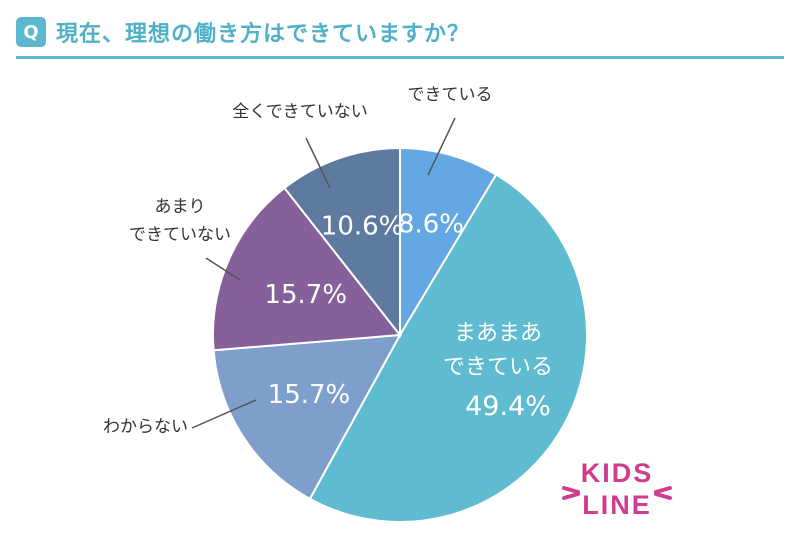  Describe the element at coordinates (300, 112) in the screenshot. I see `slice-label: 全くできていない` at that location.